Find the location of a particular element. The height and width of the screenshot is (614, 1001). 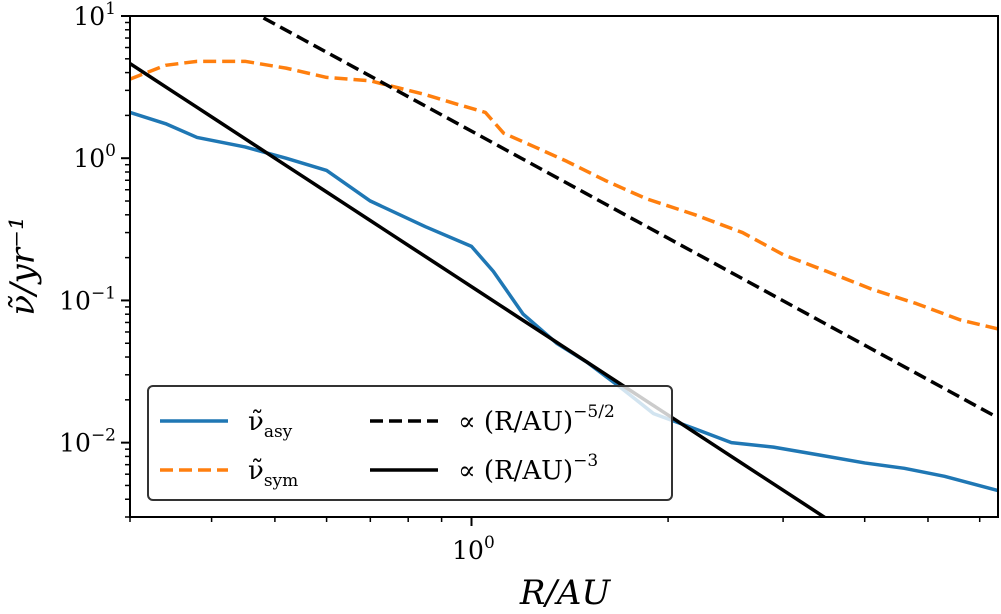

x-axis-label-text: R/AU is located at coordinates (565, 593).